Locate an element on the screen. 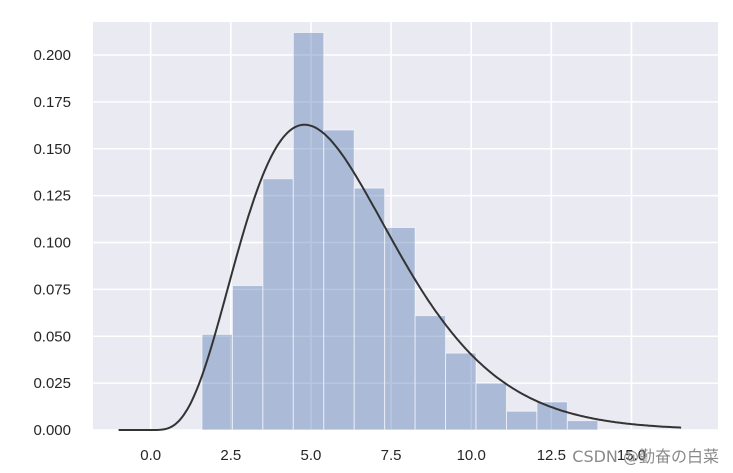 The image size is (733, 473). x-tick-label: 7.5 is located at coordinates (391, 455).